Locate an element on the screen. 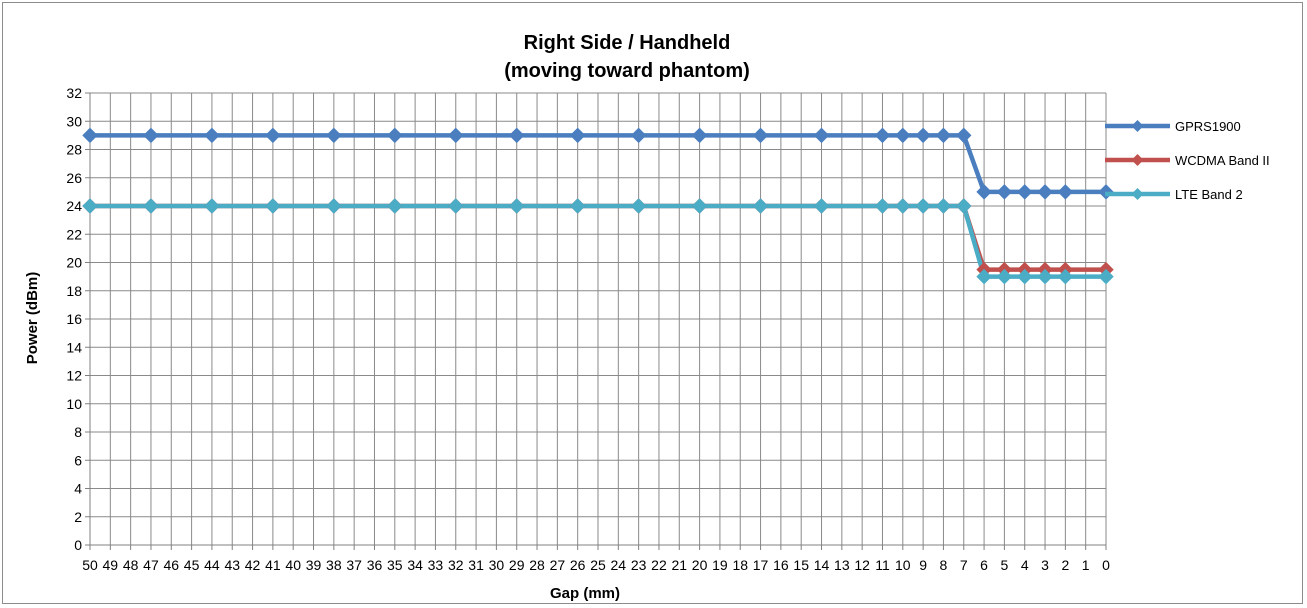 Image resolution: width=1307 pixels, height=608 pixels. y-tick-label: 28 is located at coordinates (74, 150).